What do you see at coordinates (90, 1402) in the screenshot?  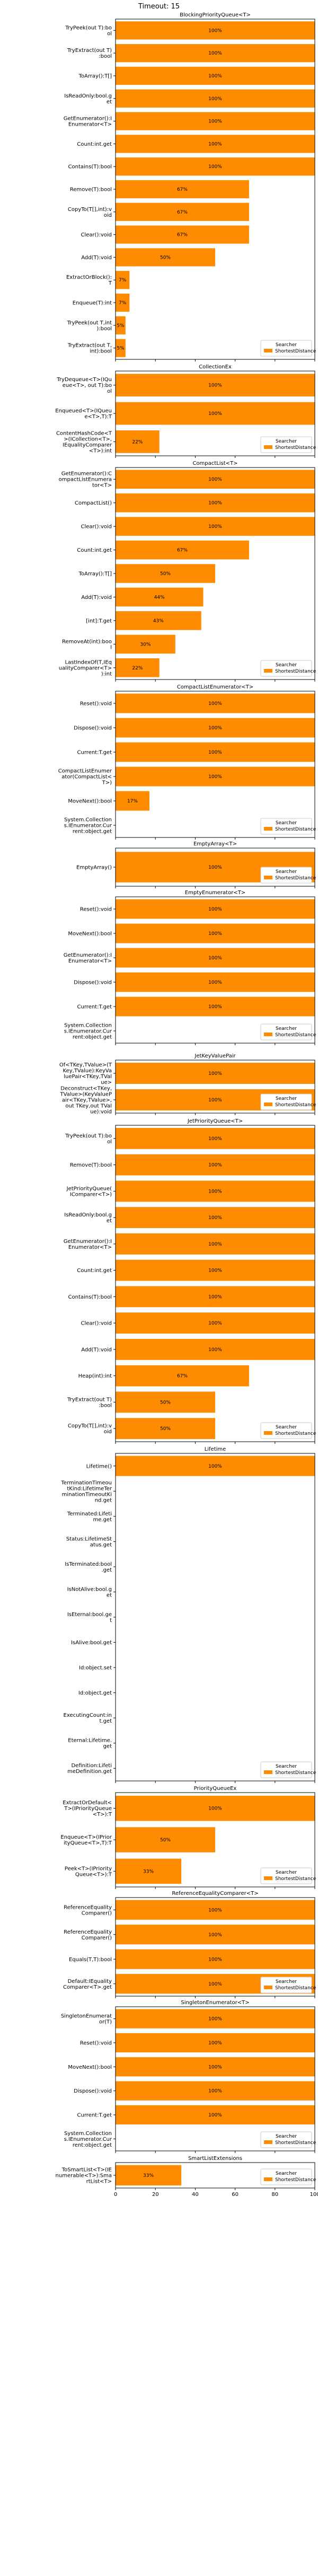 I see `y-tick-label: TryExtract(out T):bool` at bounding box center [90, 1402].